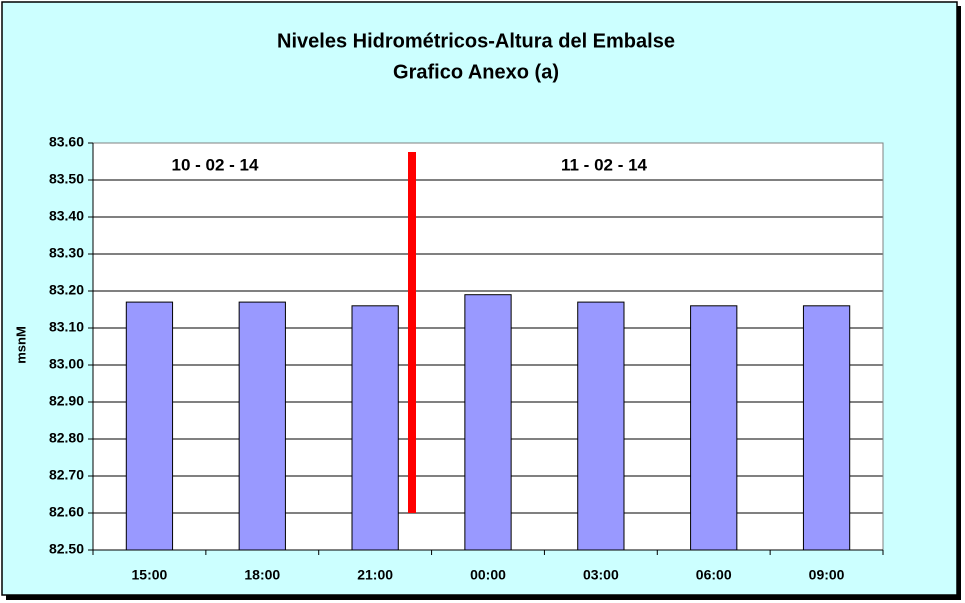 Image resolution: width=965 pixels, height=603 pixels. What do you see at coordinates (66, 290) in the screenshot?
I see `y-tick-label: 83.20` at bounding box center [66, 290].